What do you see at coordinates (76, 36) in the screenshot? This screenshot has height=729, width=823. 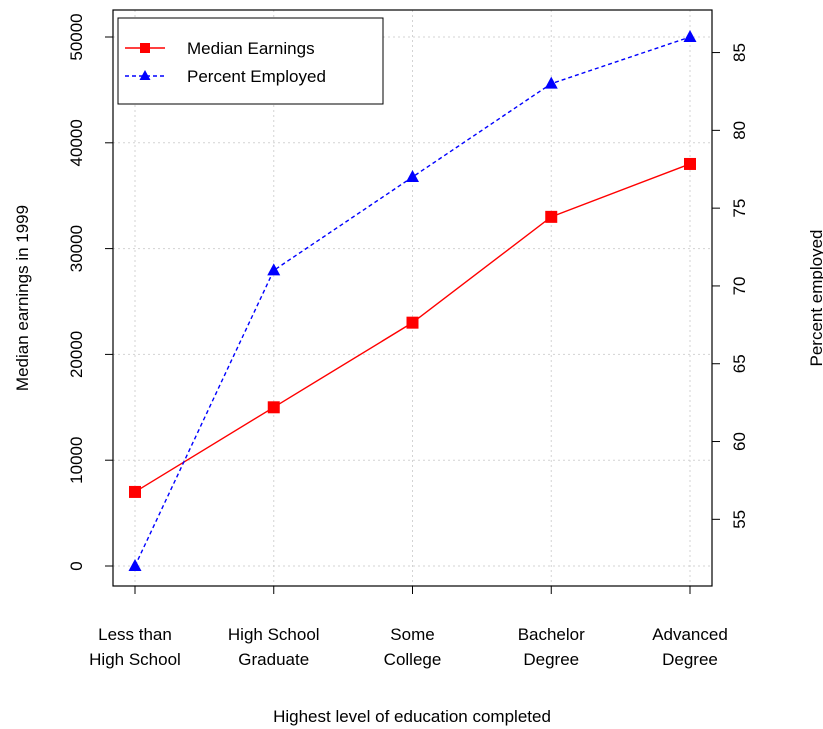 I see `y-tick-label: 50000` at bounding box center [76, 36].